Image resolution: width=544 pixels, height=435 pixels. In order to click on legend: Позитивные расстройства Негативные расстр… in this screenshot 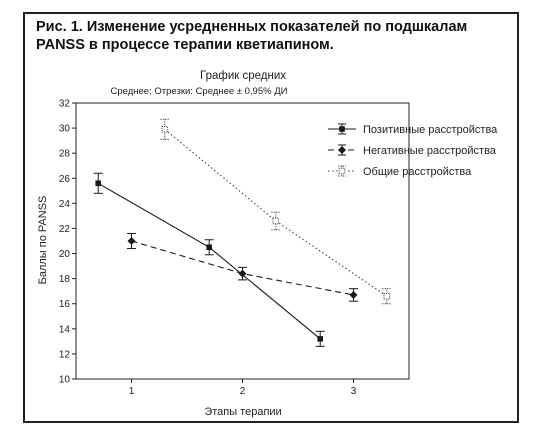, I will do `click(413, 150)`.